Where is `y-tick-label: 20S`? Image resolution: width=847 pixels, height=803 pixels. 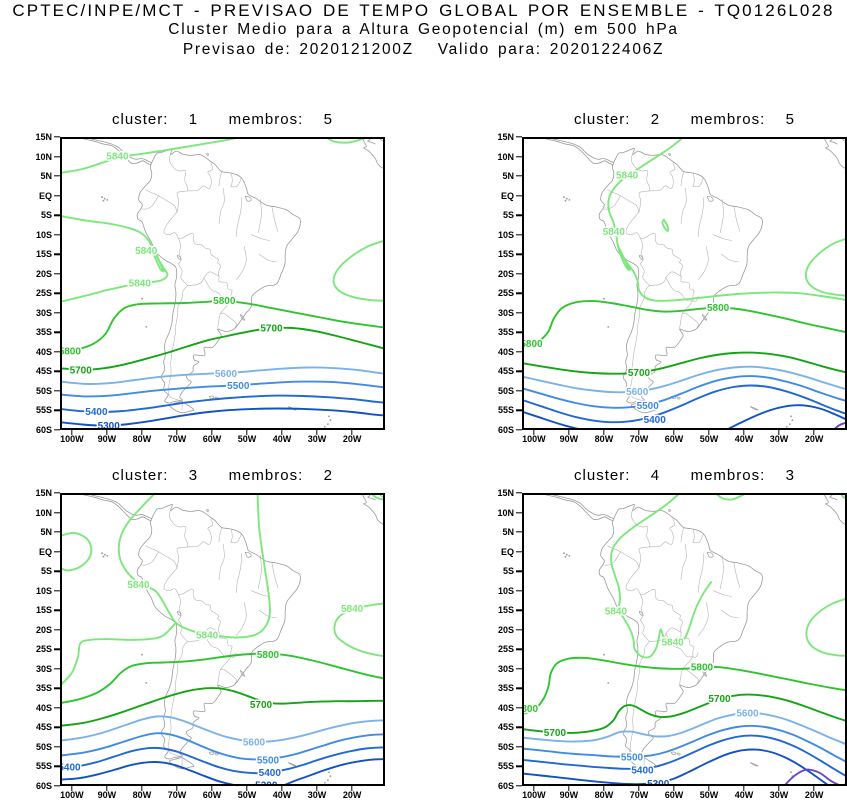 y-tick-label: 20S is located at coordinates (505, 273).